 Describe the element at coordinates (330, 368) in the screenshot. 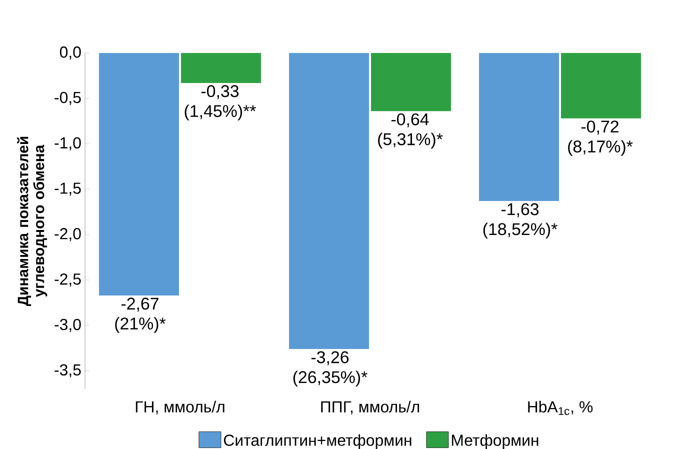

I see `data-label: -3,26 (26,35%)*` at that location.